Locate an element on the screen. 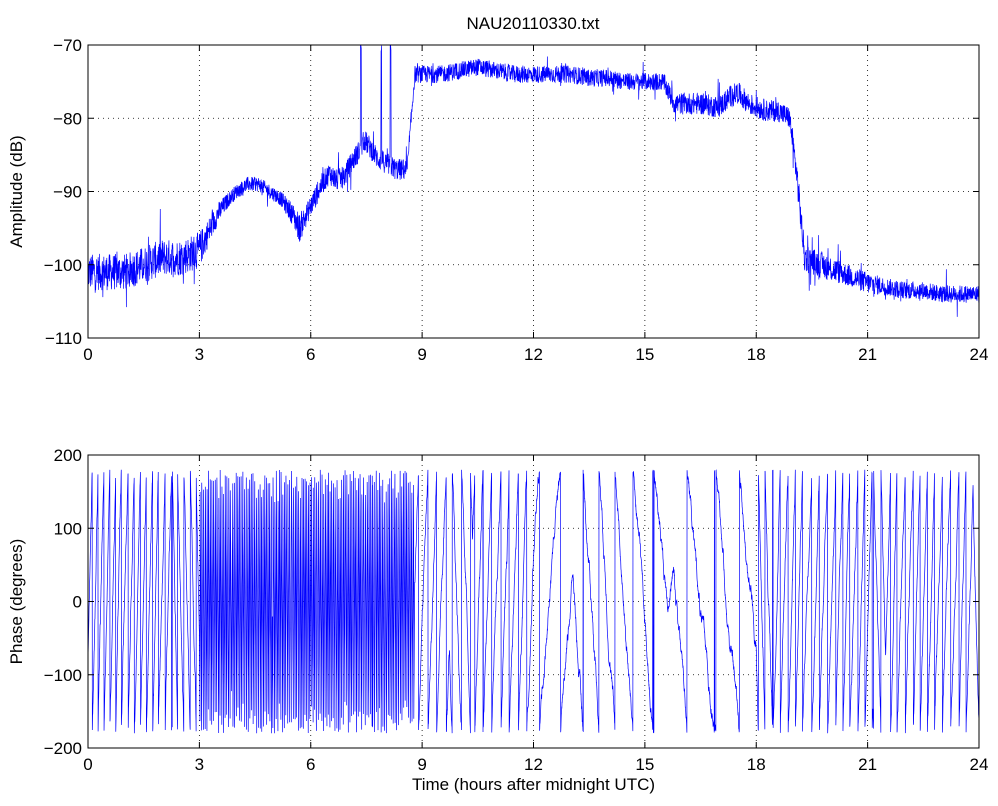 This screenshot has height=806, width=998. amplitude-ytick-label: −70 is located at coordinates (67, 45).